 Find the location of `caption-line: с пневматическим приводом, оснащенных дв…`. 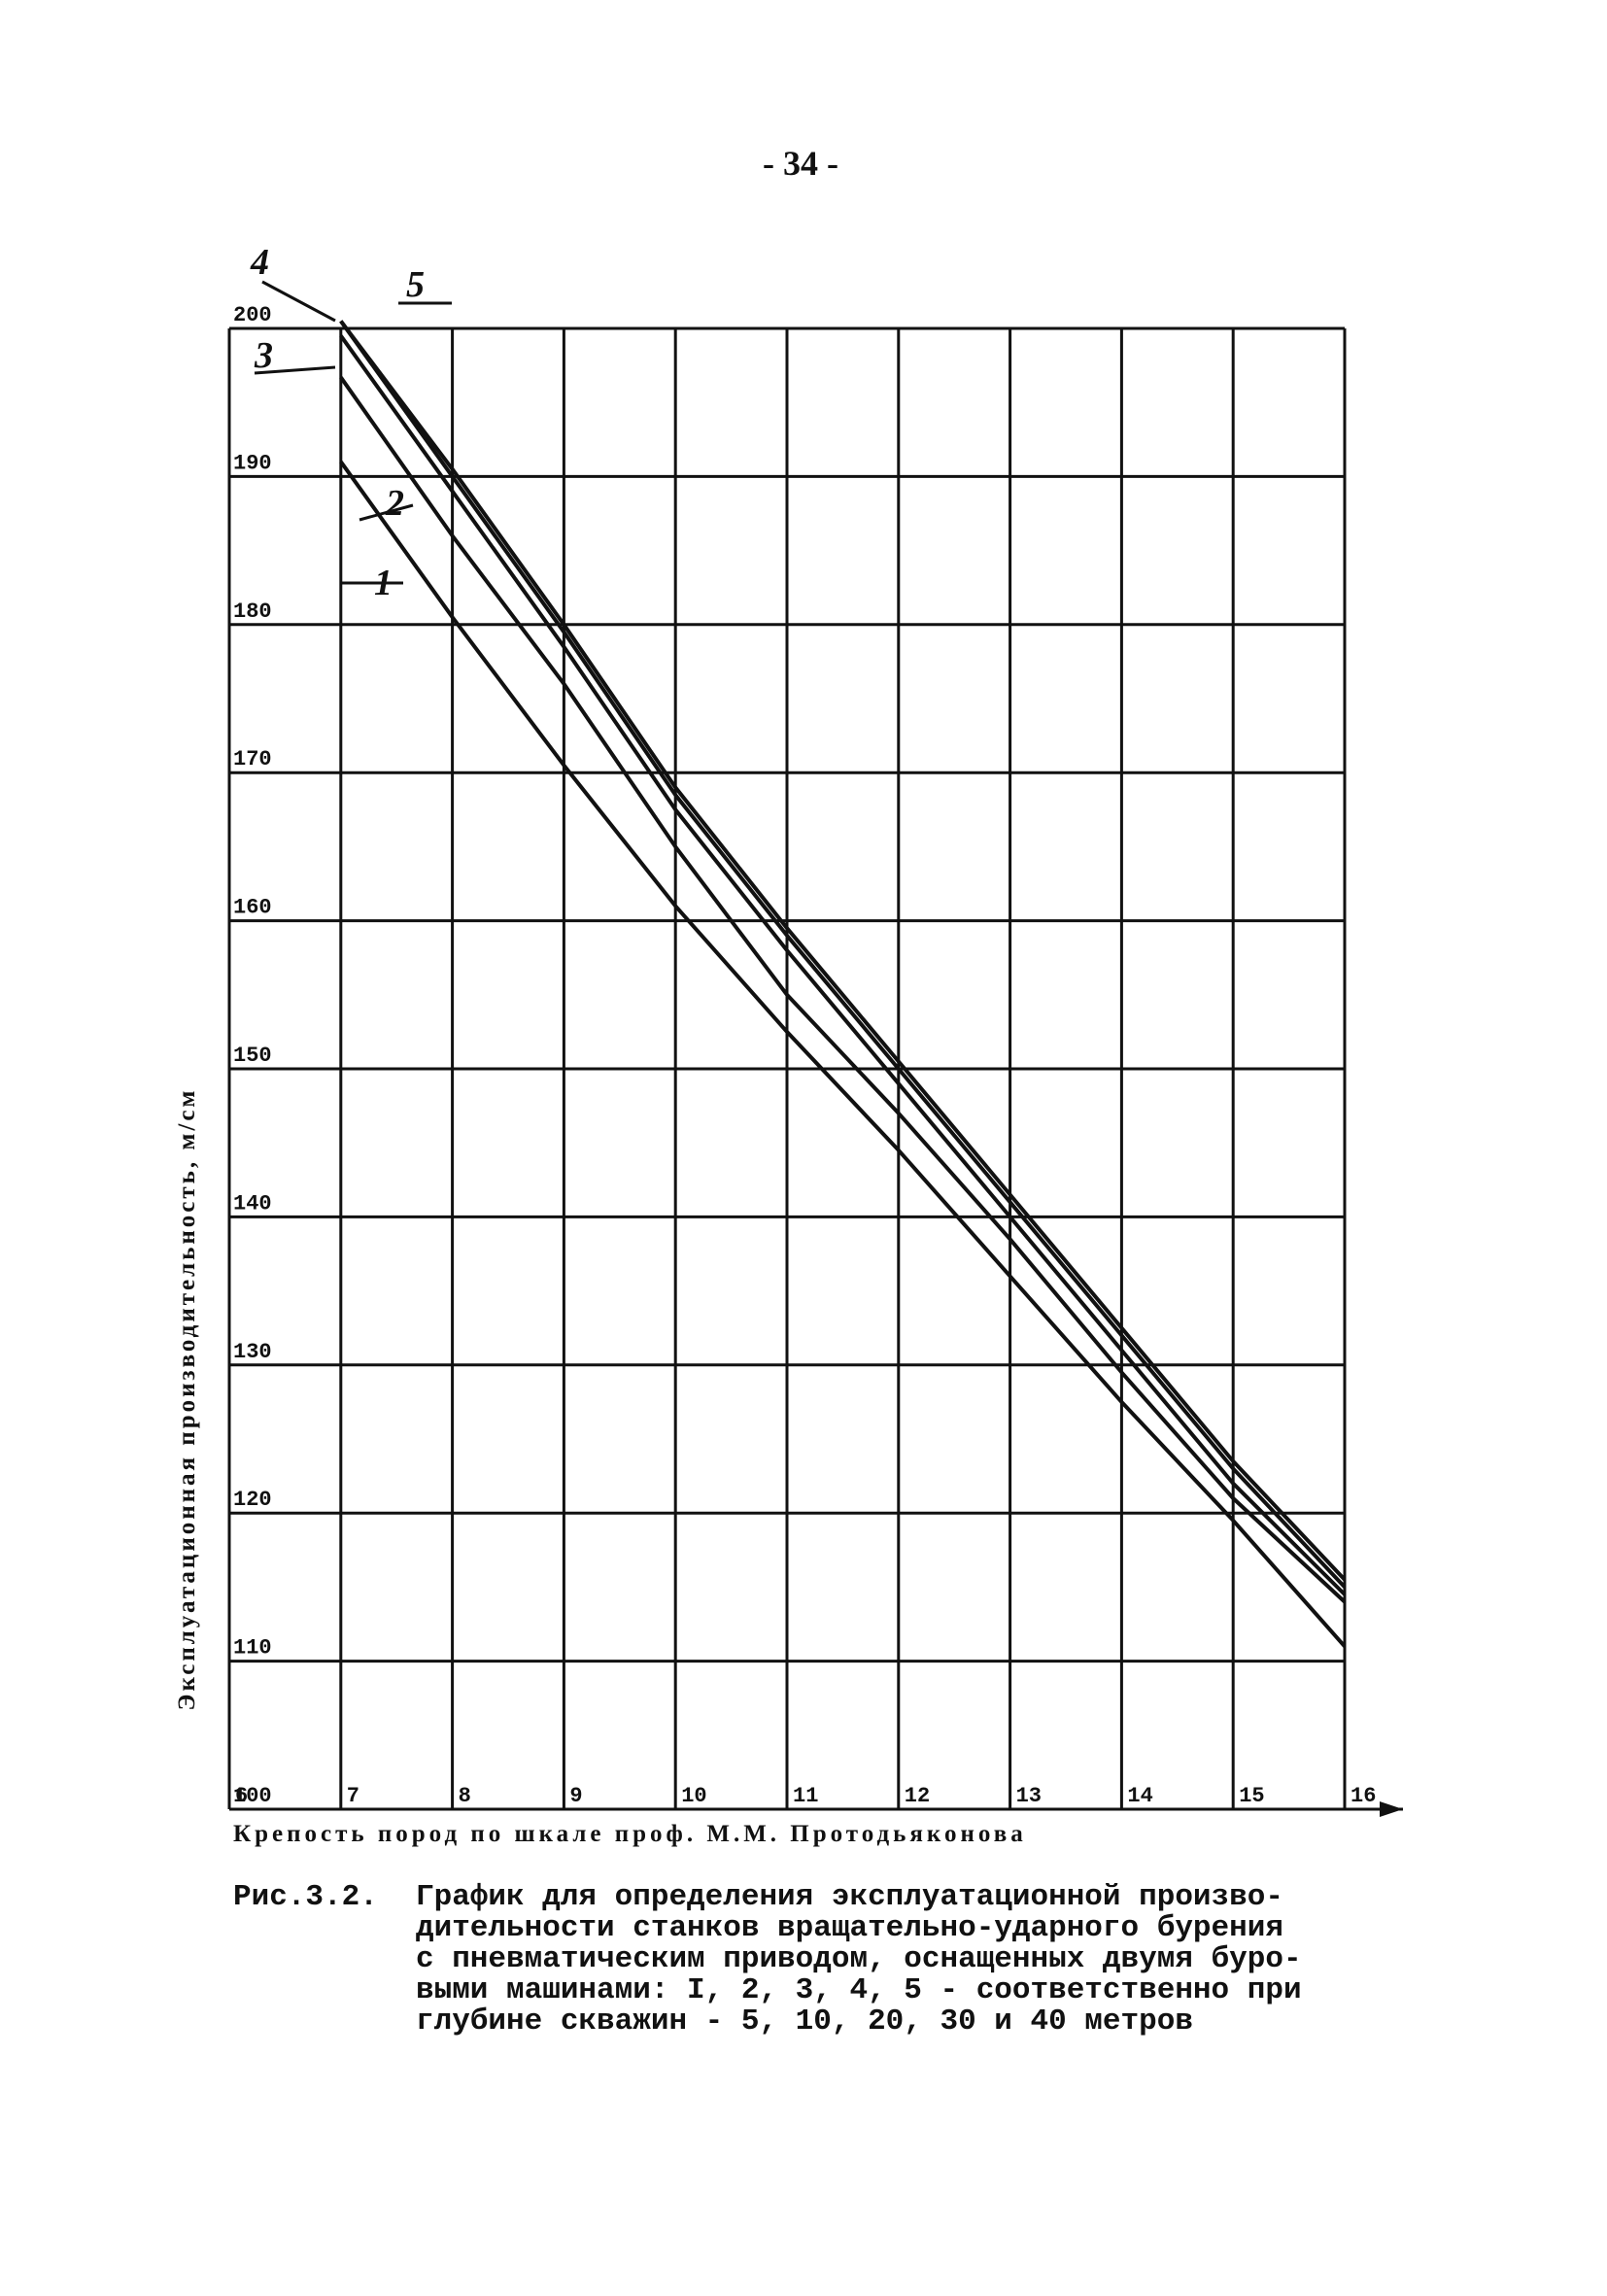

caption-line: с пневматическим приводом, оснащенных дв… is located at coordinates (859, 1959).